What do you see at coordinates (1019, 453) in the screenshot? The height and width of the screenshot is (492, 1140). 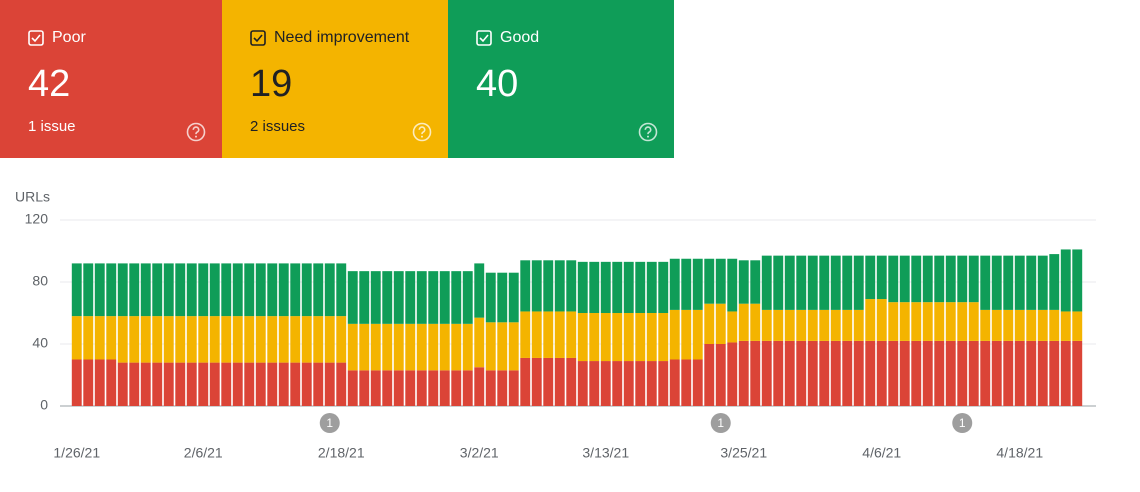 I see `x-tick-label: 4/18/21` at bounding box center [1019, 453].